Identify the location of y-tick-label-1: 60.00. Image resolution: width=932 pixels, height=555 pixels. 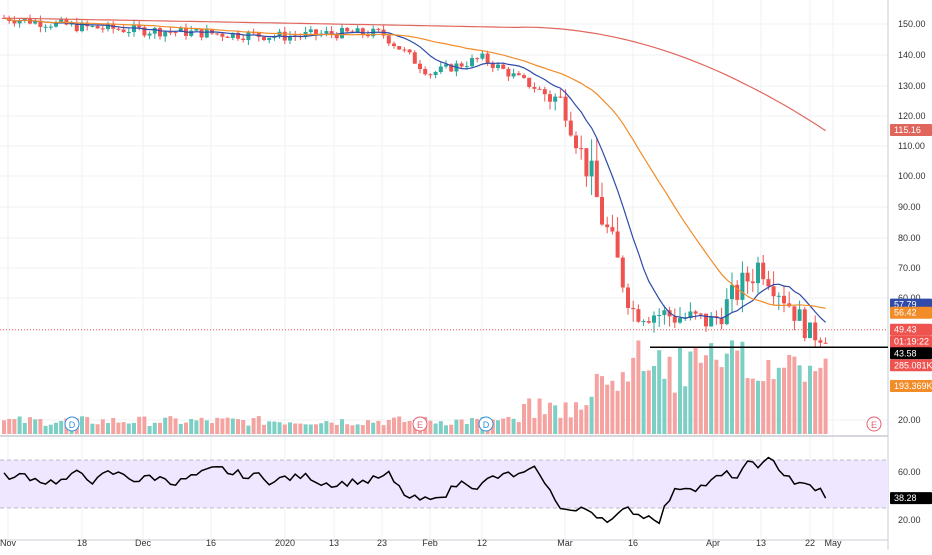
(909, 298).